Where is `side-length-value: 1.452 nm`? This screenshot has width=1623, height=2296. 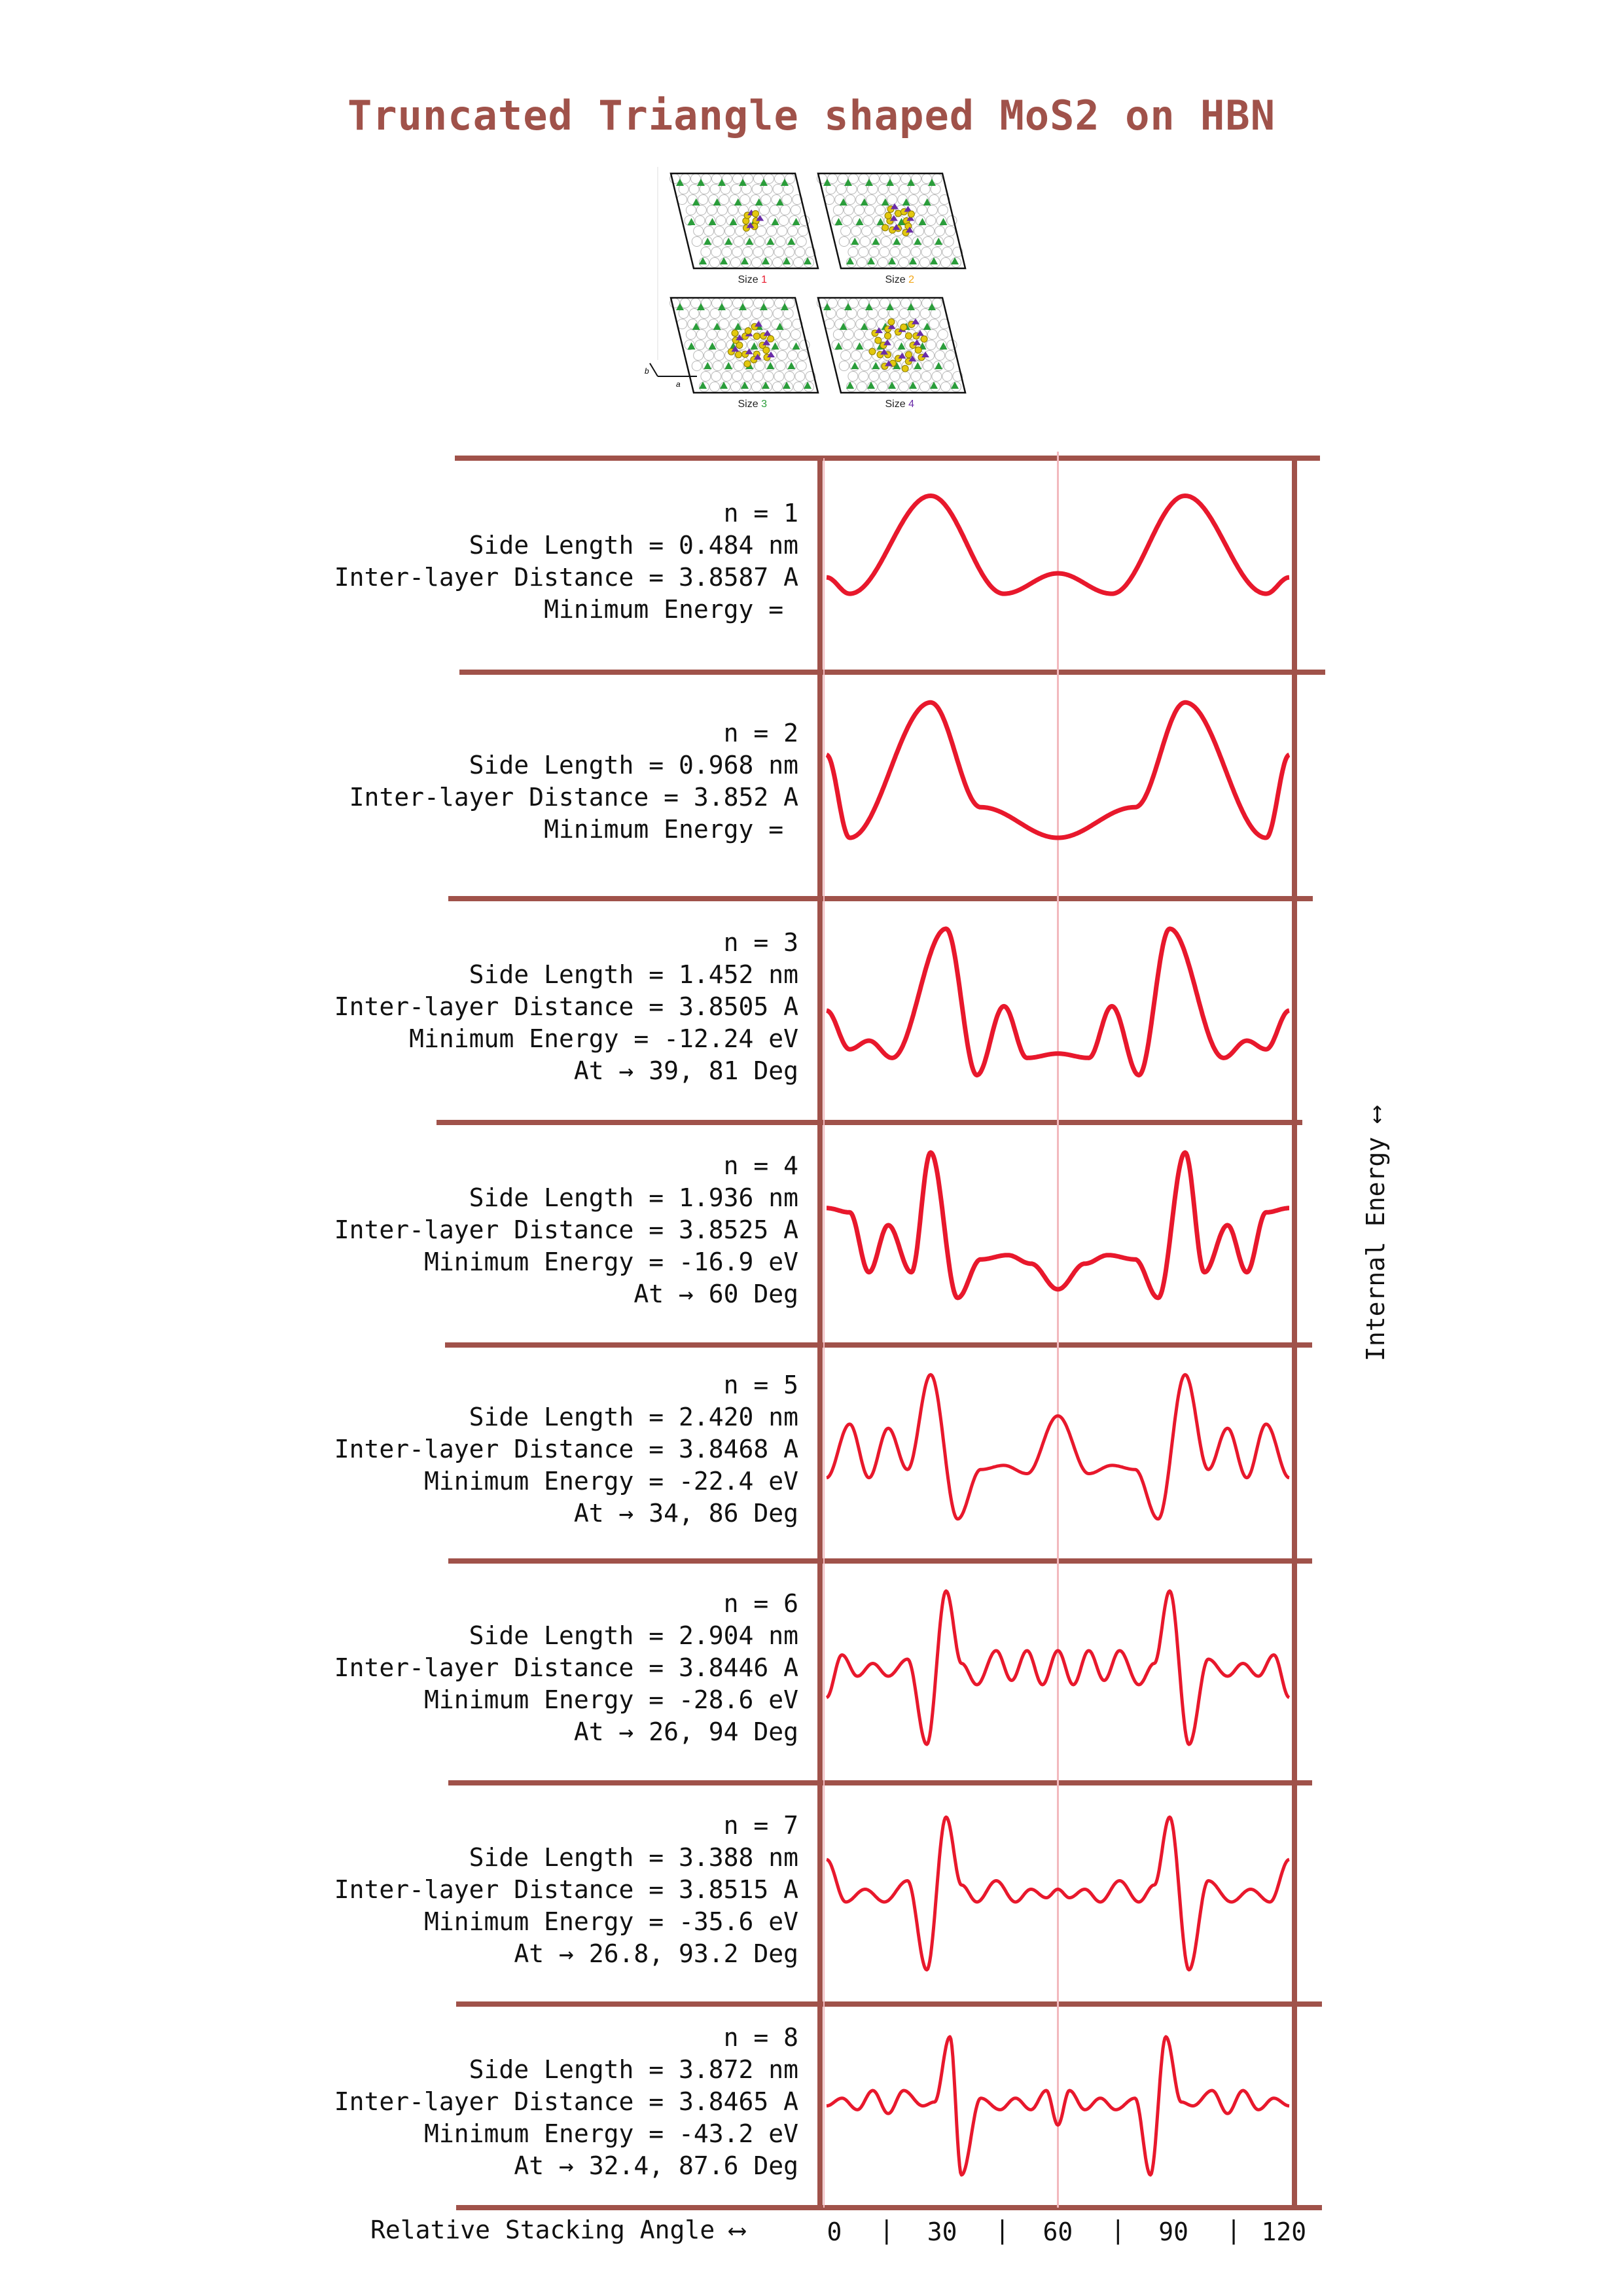
side-length-value: 1.452 nm is located at coordinates (731, 974).